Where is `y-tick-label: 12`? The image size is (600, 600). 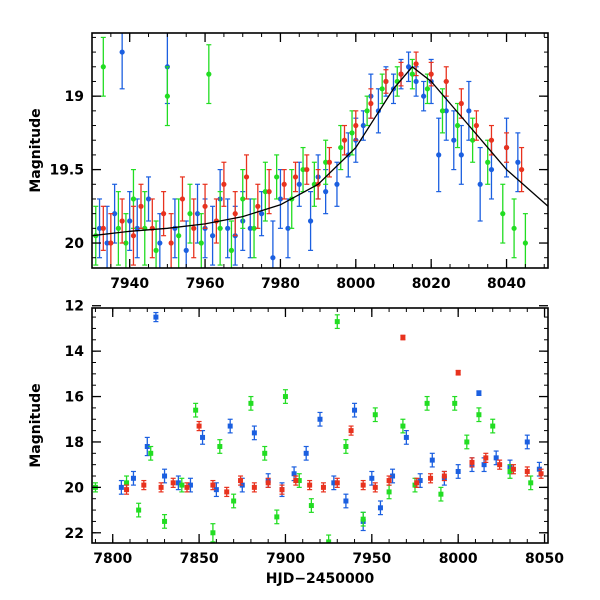 y-tick-label: 12 is located at coordinates (74, 307).